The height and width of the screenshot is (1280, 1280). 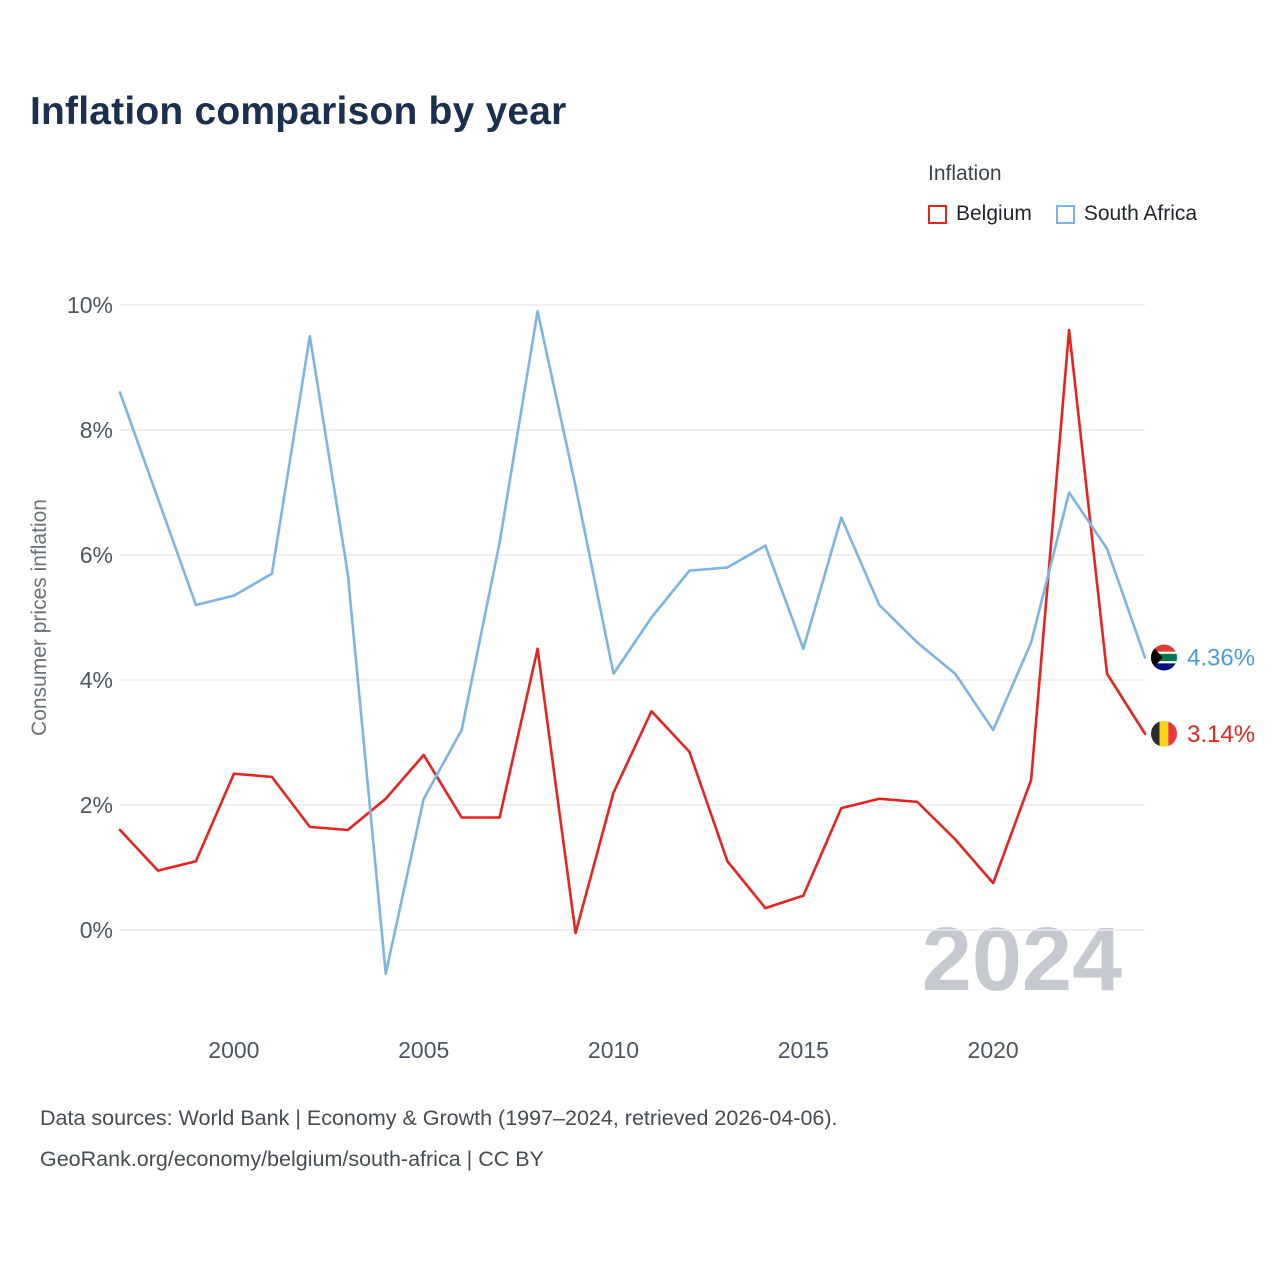 I want to click on belgium-swatch-icon, so click(x=937, y=214).